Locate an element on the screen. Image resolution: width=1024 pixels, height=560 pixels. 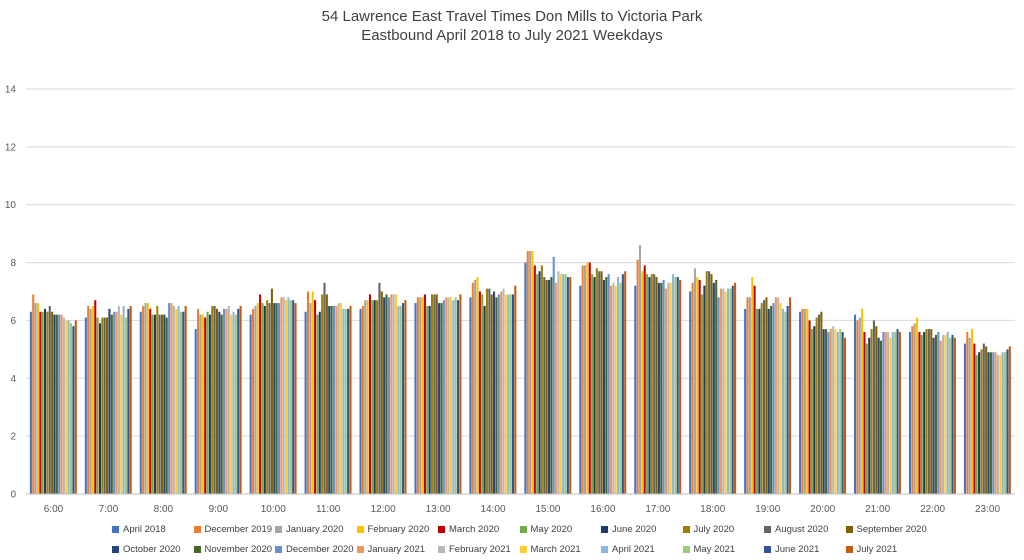
x-tick-label: 20:00 is located at coordinates (822, 509).